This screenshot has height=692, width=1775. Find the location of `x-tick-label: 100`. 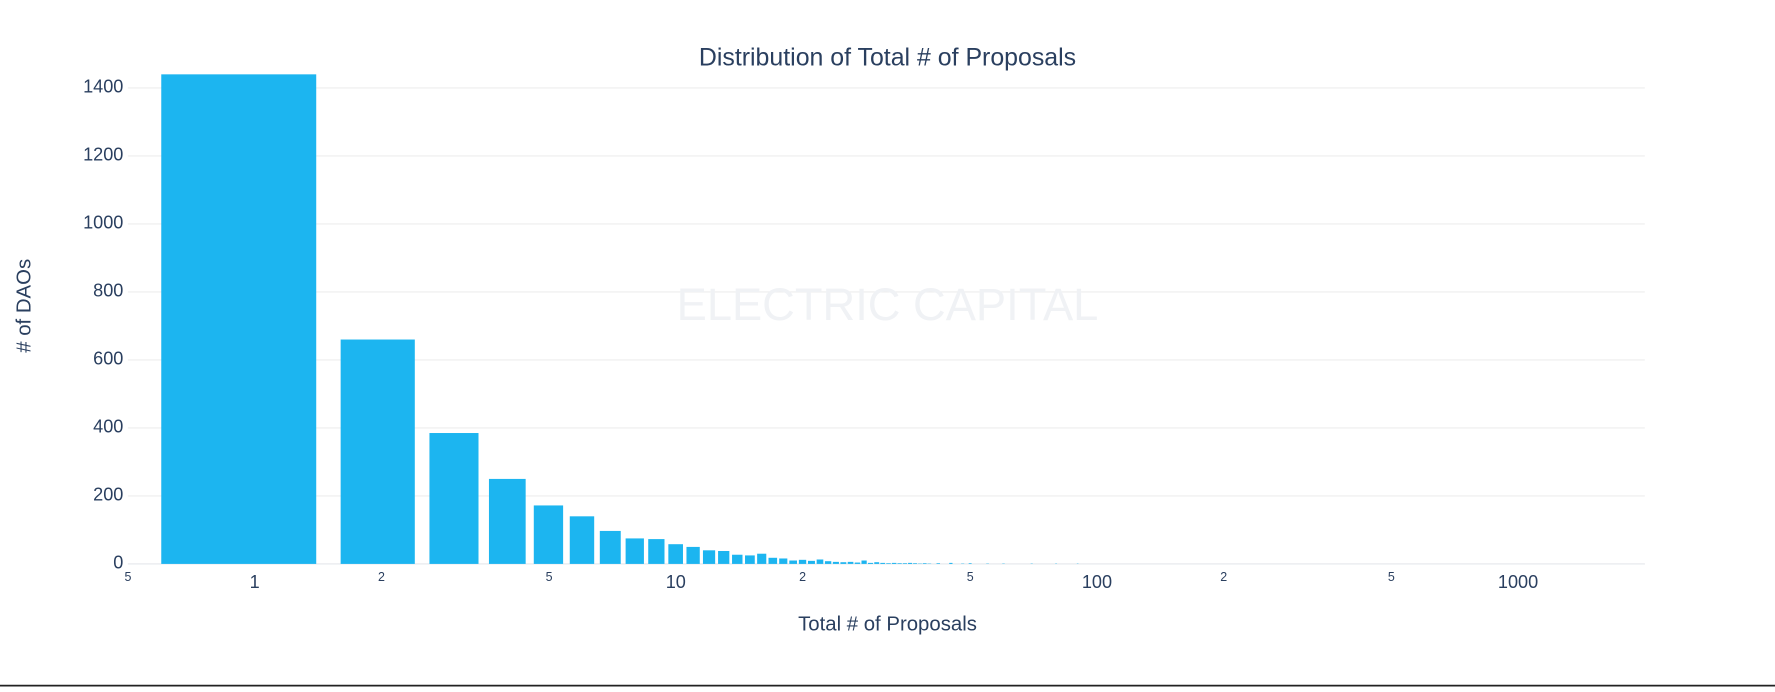

x-tick-label: 100 is located at coordinates (1097, 582).